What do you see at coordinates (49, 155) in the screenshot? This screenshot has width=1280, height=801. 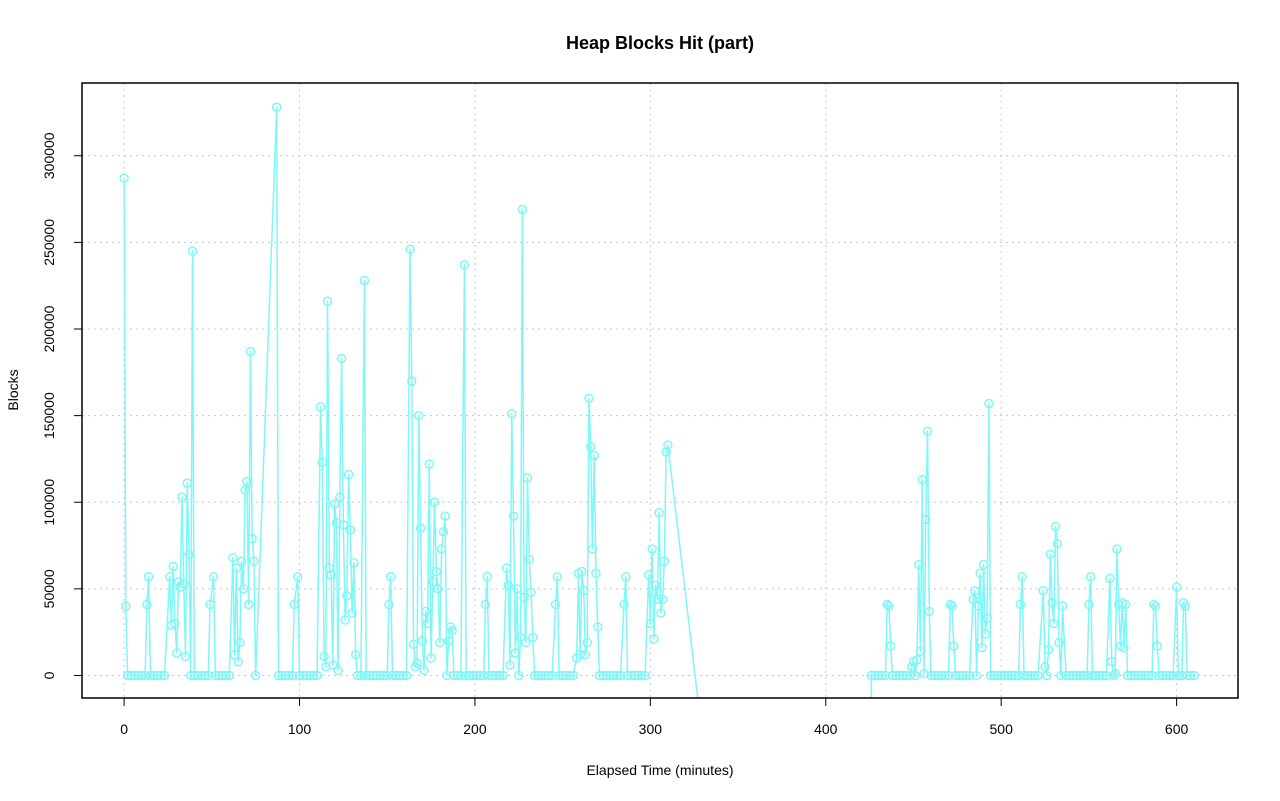 I see `y-tick-label: 300000` at bounding box center [49, 155].